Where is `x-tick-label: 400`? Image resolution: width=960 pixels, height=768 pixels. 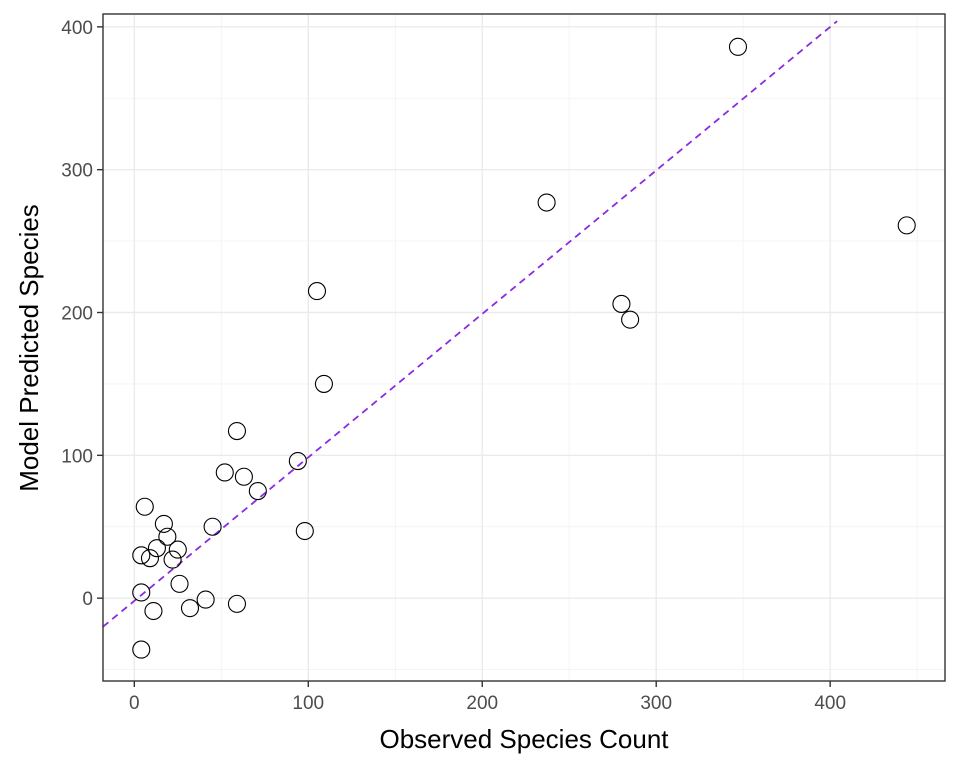 x-tick-label: 400 is located at coordinates (830, 703).